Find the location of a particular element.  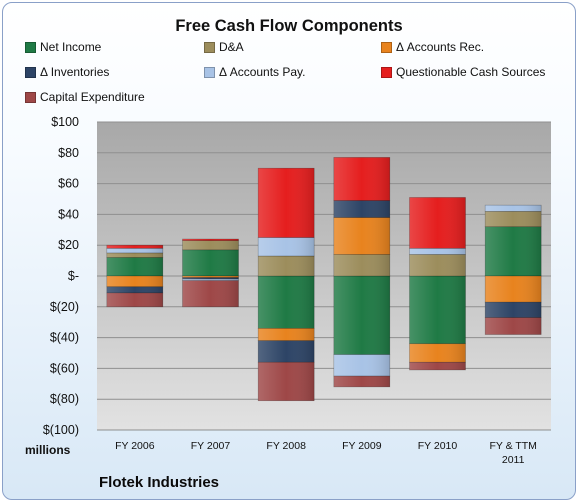

legend-label: Capital Expenditure is located at coordinates (92, 97).